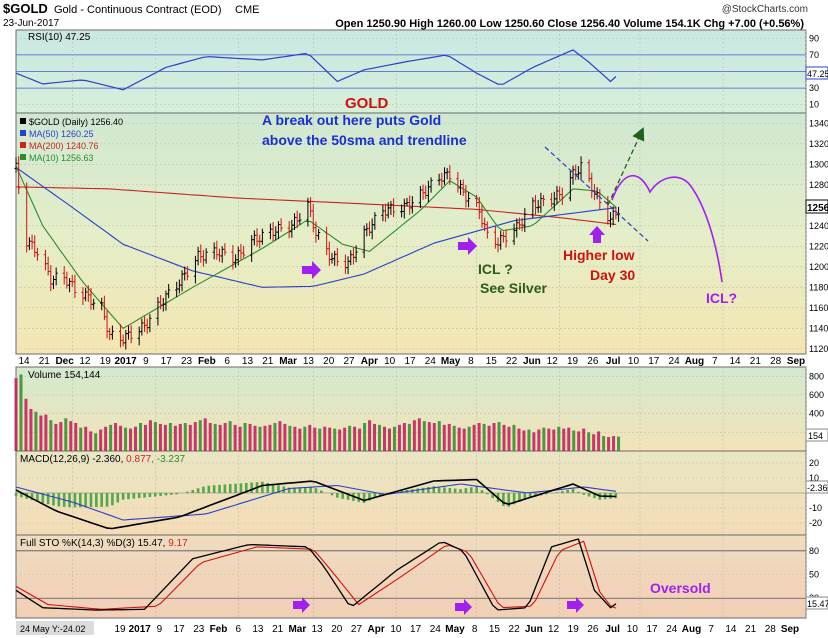 This screenshot has height=638, width=828. I want to click on price-tick-label: 1280, so click(818, 185).